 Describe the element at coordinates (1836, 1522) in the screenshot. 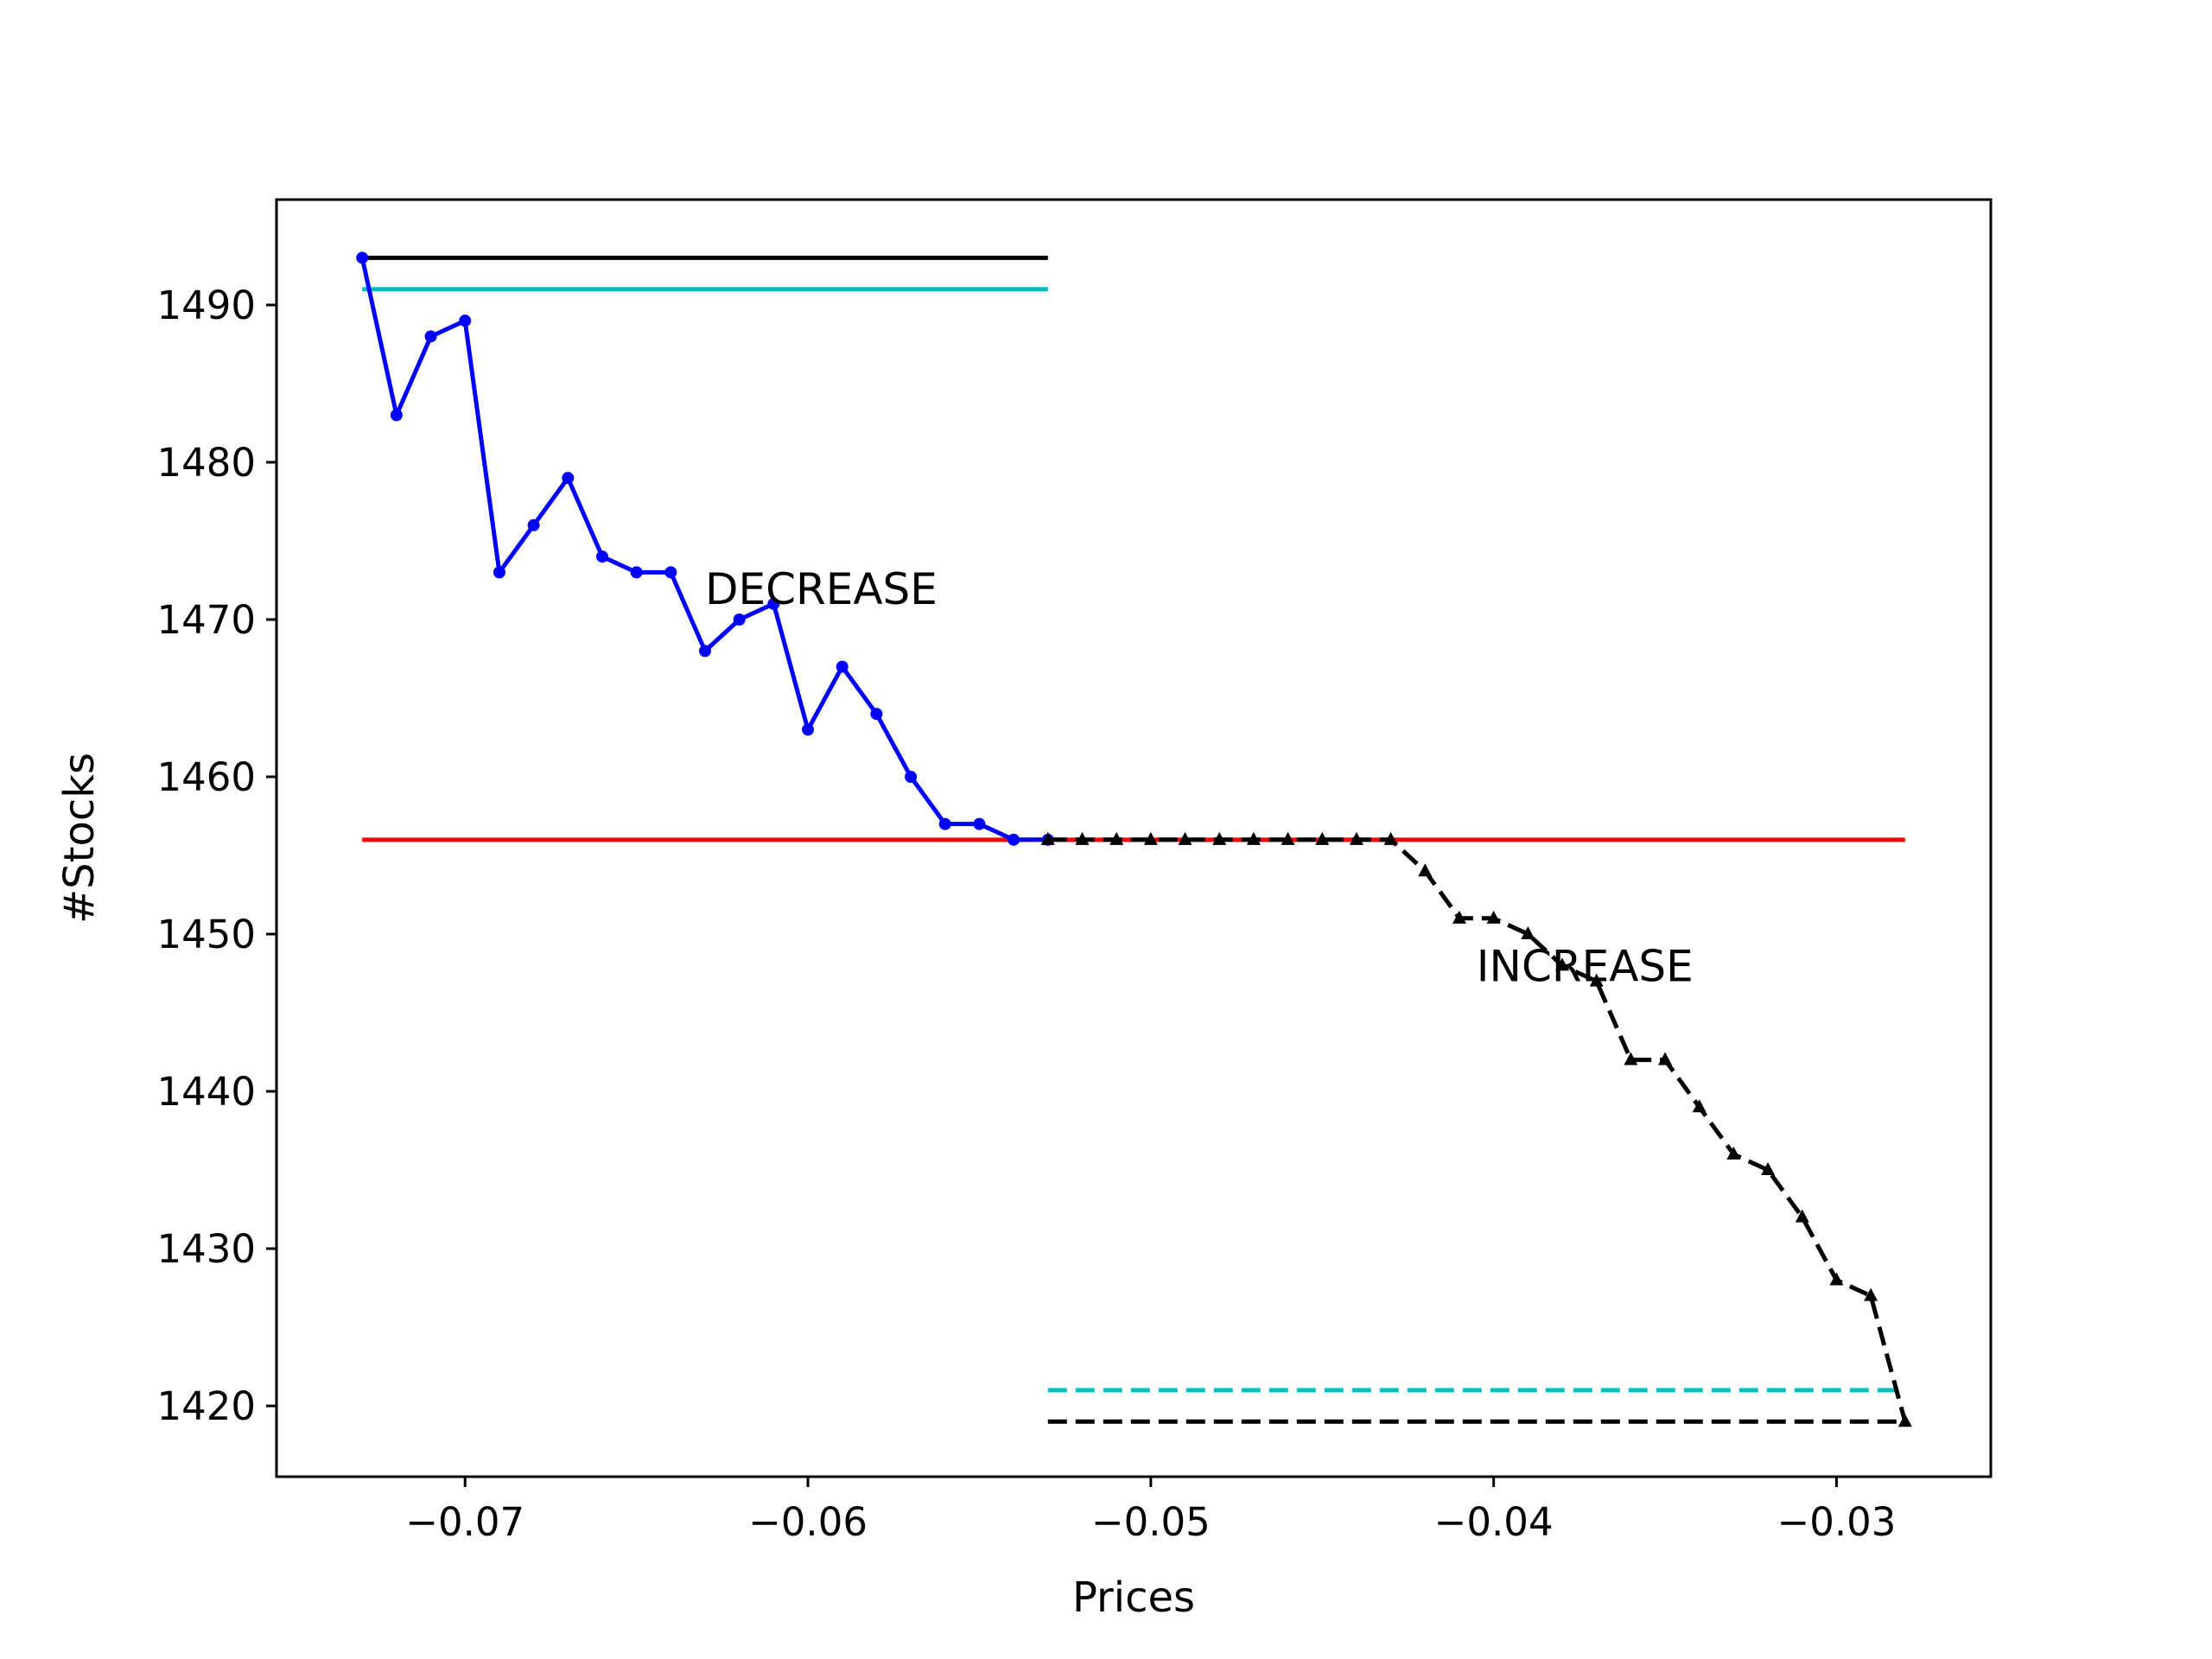

I see `x-tick-label: −0.03` at that location.